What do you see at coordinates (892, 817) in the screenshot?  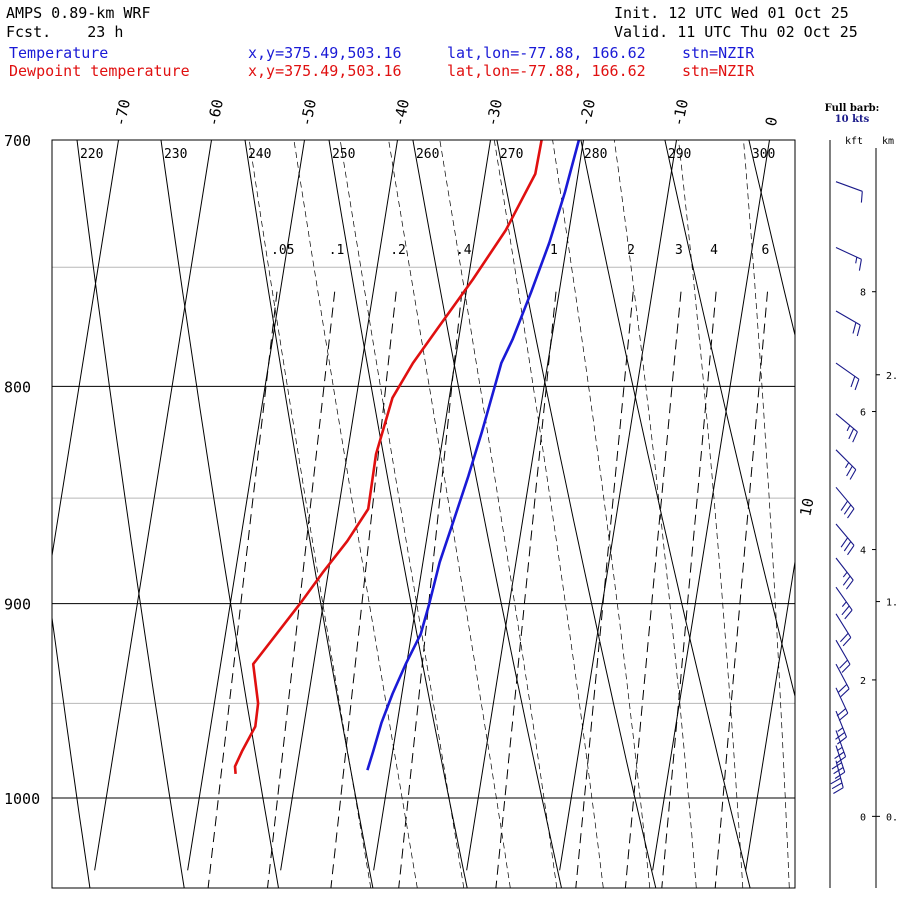 I see `km-tick-label: 0.` at bounding box center [892, 817].